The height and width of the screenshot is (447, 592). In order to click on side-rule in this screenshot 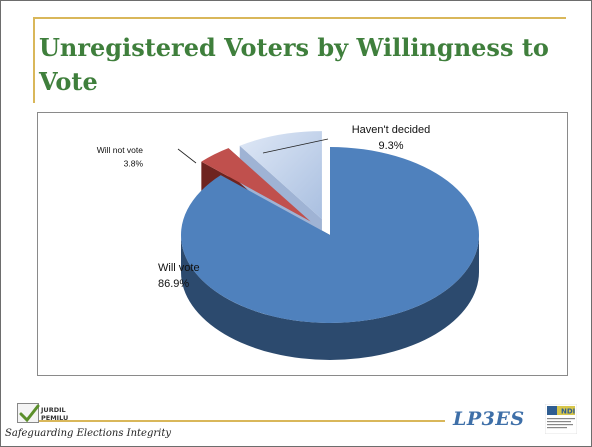, I will do `click(34, 60)`.